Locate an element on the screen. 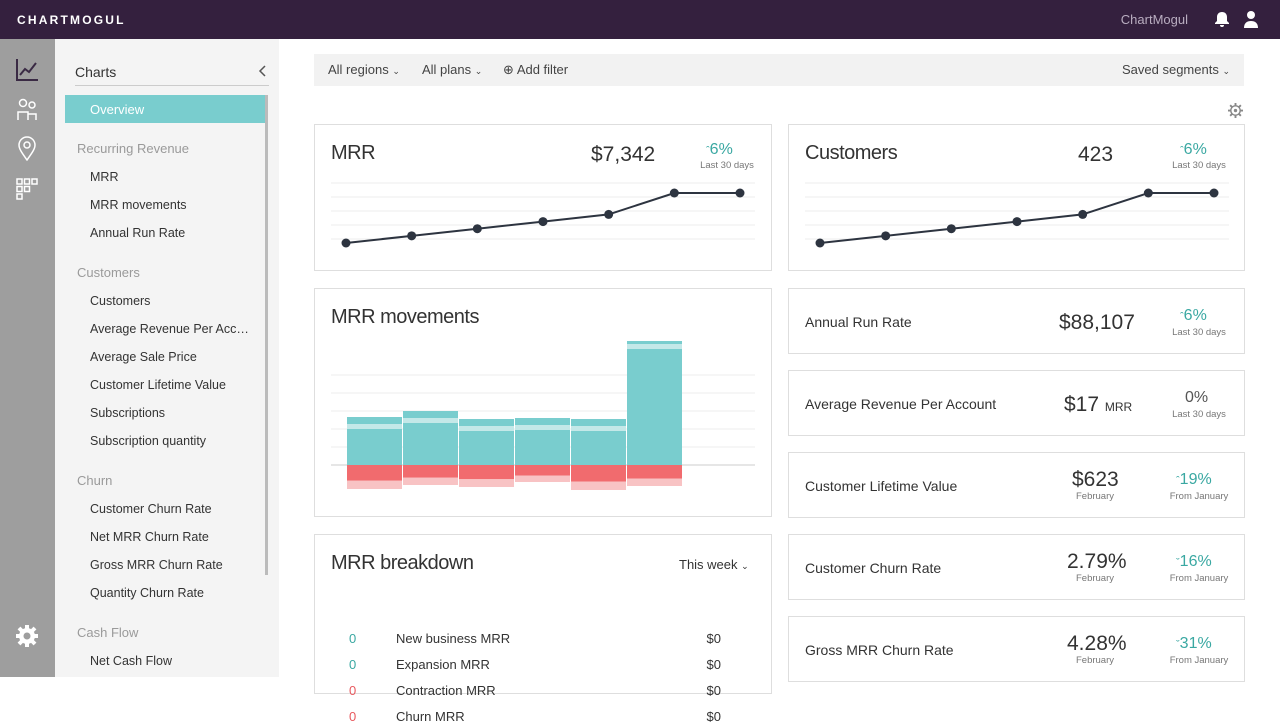 This screenshot has width=1280, height=724. customers-icon is located at coordinates (27, 109).